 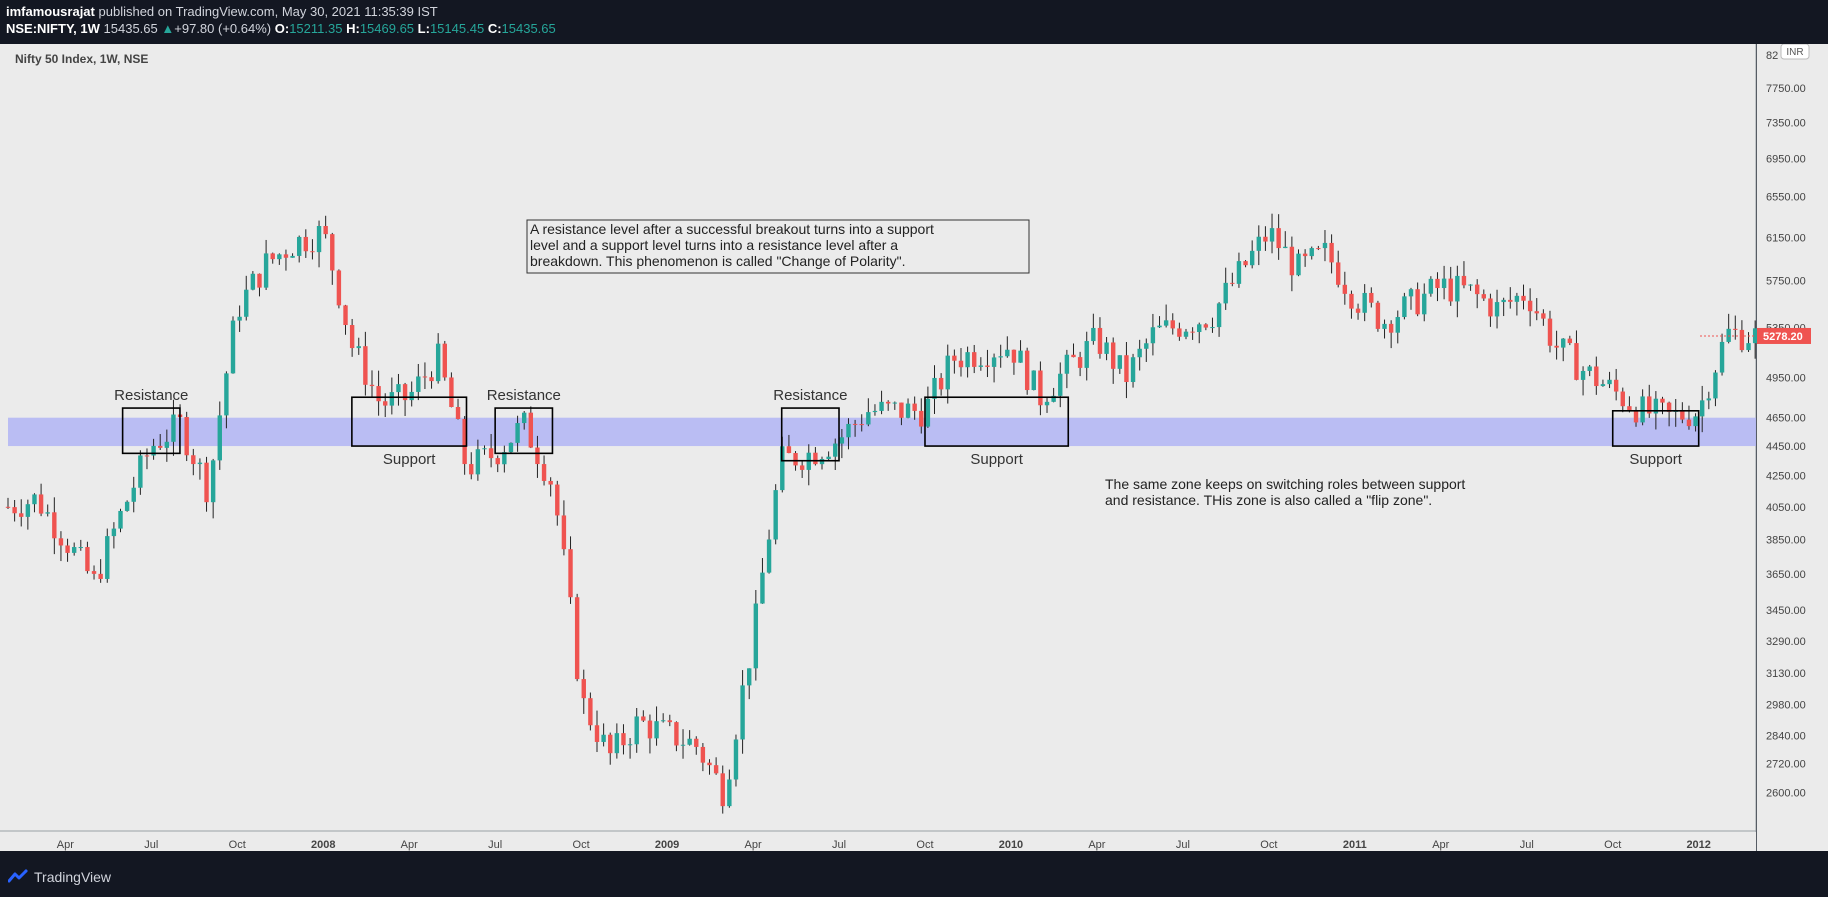 I want to click on price-tick-label: 3650.00, so click(x=1786, y=575).